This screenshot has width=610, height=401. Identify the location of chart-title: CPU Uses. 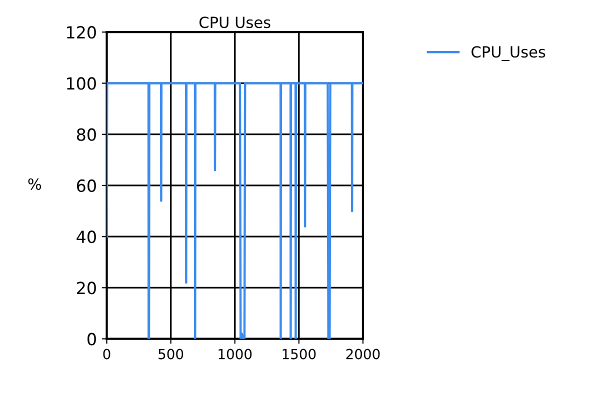
(235, 22).